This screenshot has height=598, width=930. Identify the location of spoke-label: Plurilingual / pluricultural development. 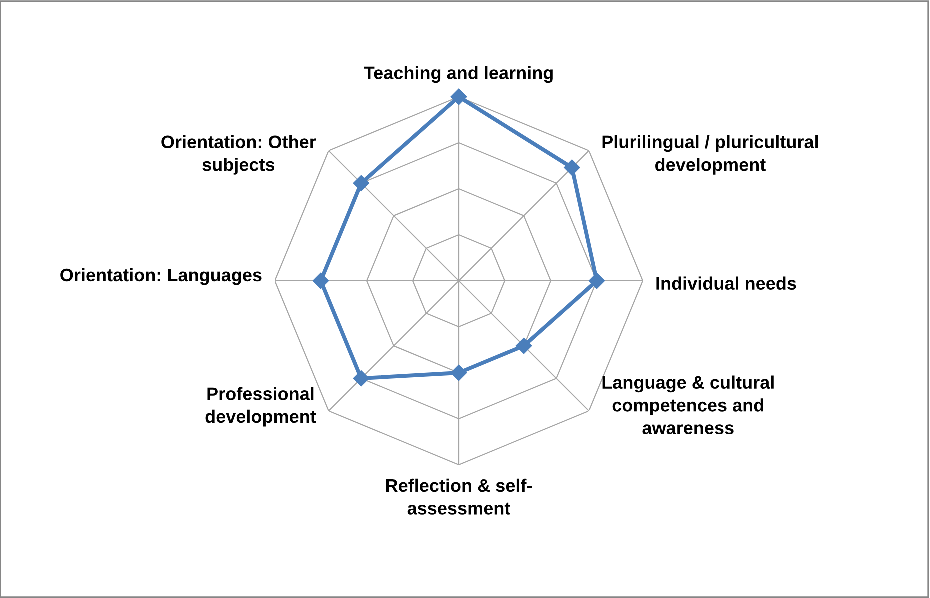
(710, 155).